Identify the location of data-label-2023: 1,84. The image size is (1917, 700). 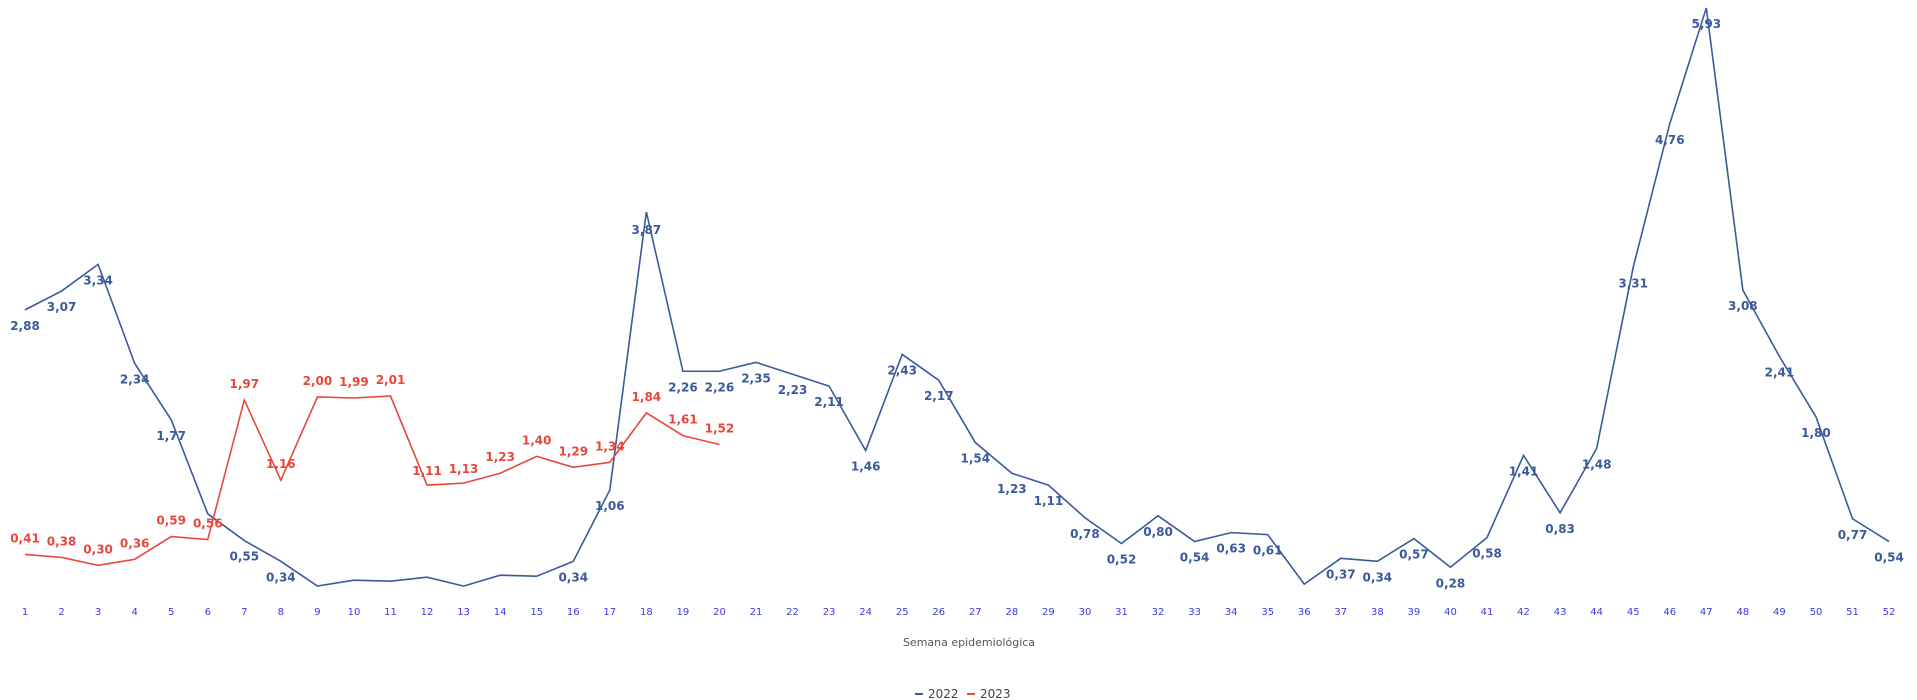
(647, 397).